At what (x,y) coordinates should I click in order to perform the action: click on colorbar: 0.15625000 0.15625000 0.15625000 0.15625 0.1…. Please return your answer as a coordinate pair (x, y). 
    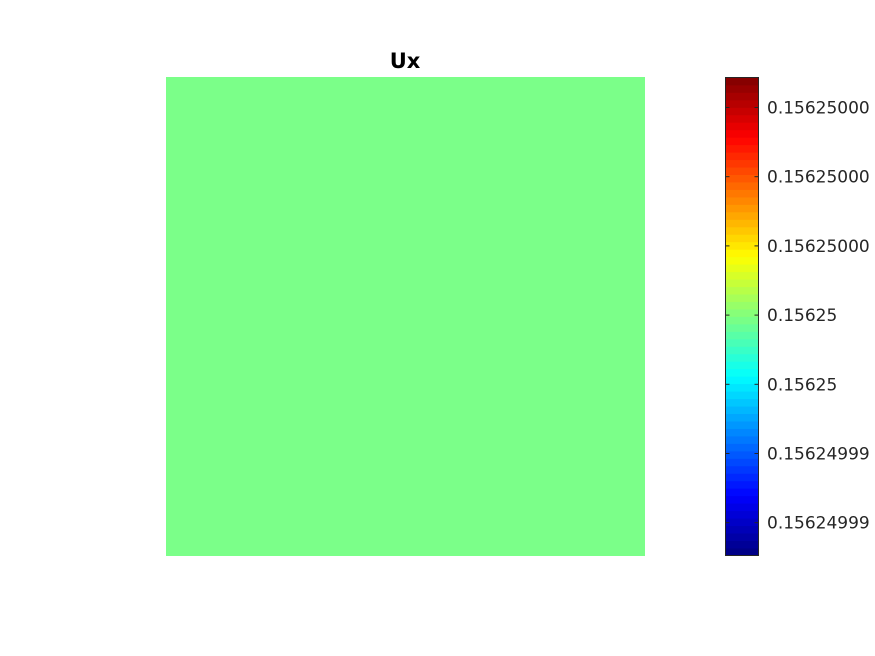
    Looking at the image, I should click on (797, 316).